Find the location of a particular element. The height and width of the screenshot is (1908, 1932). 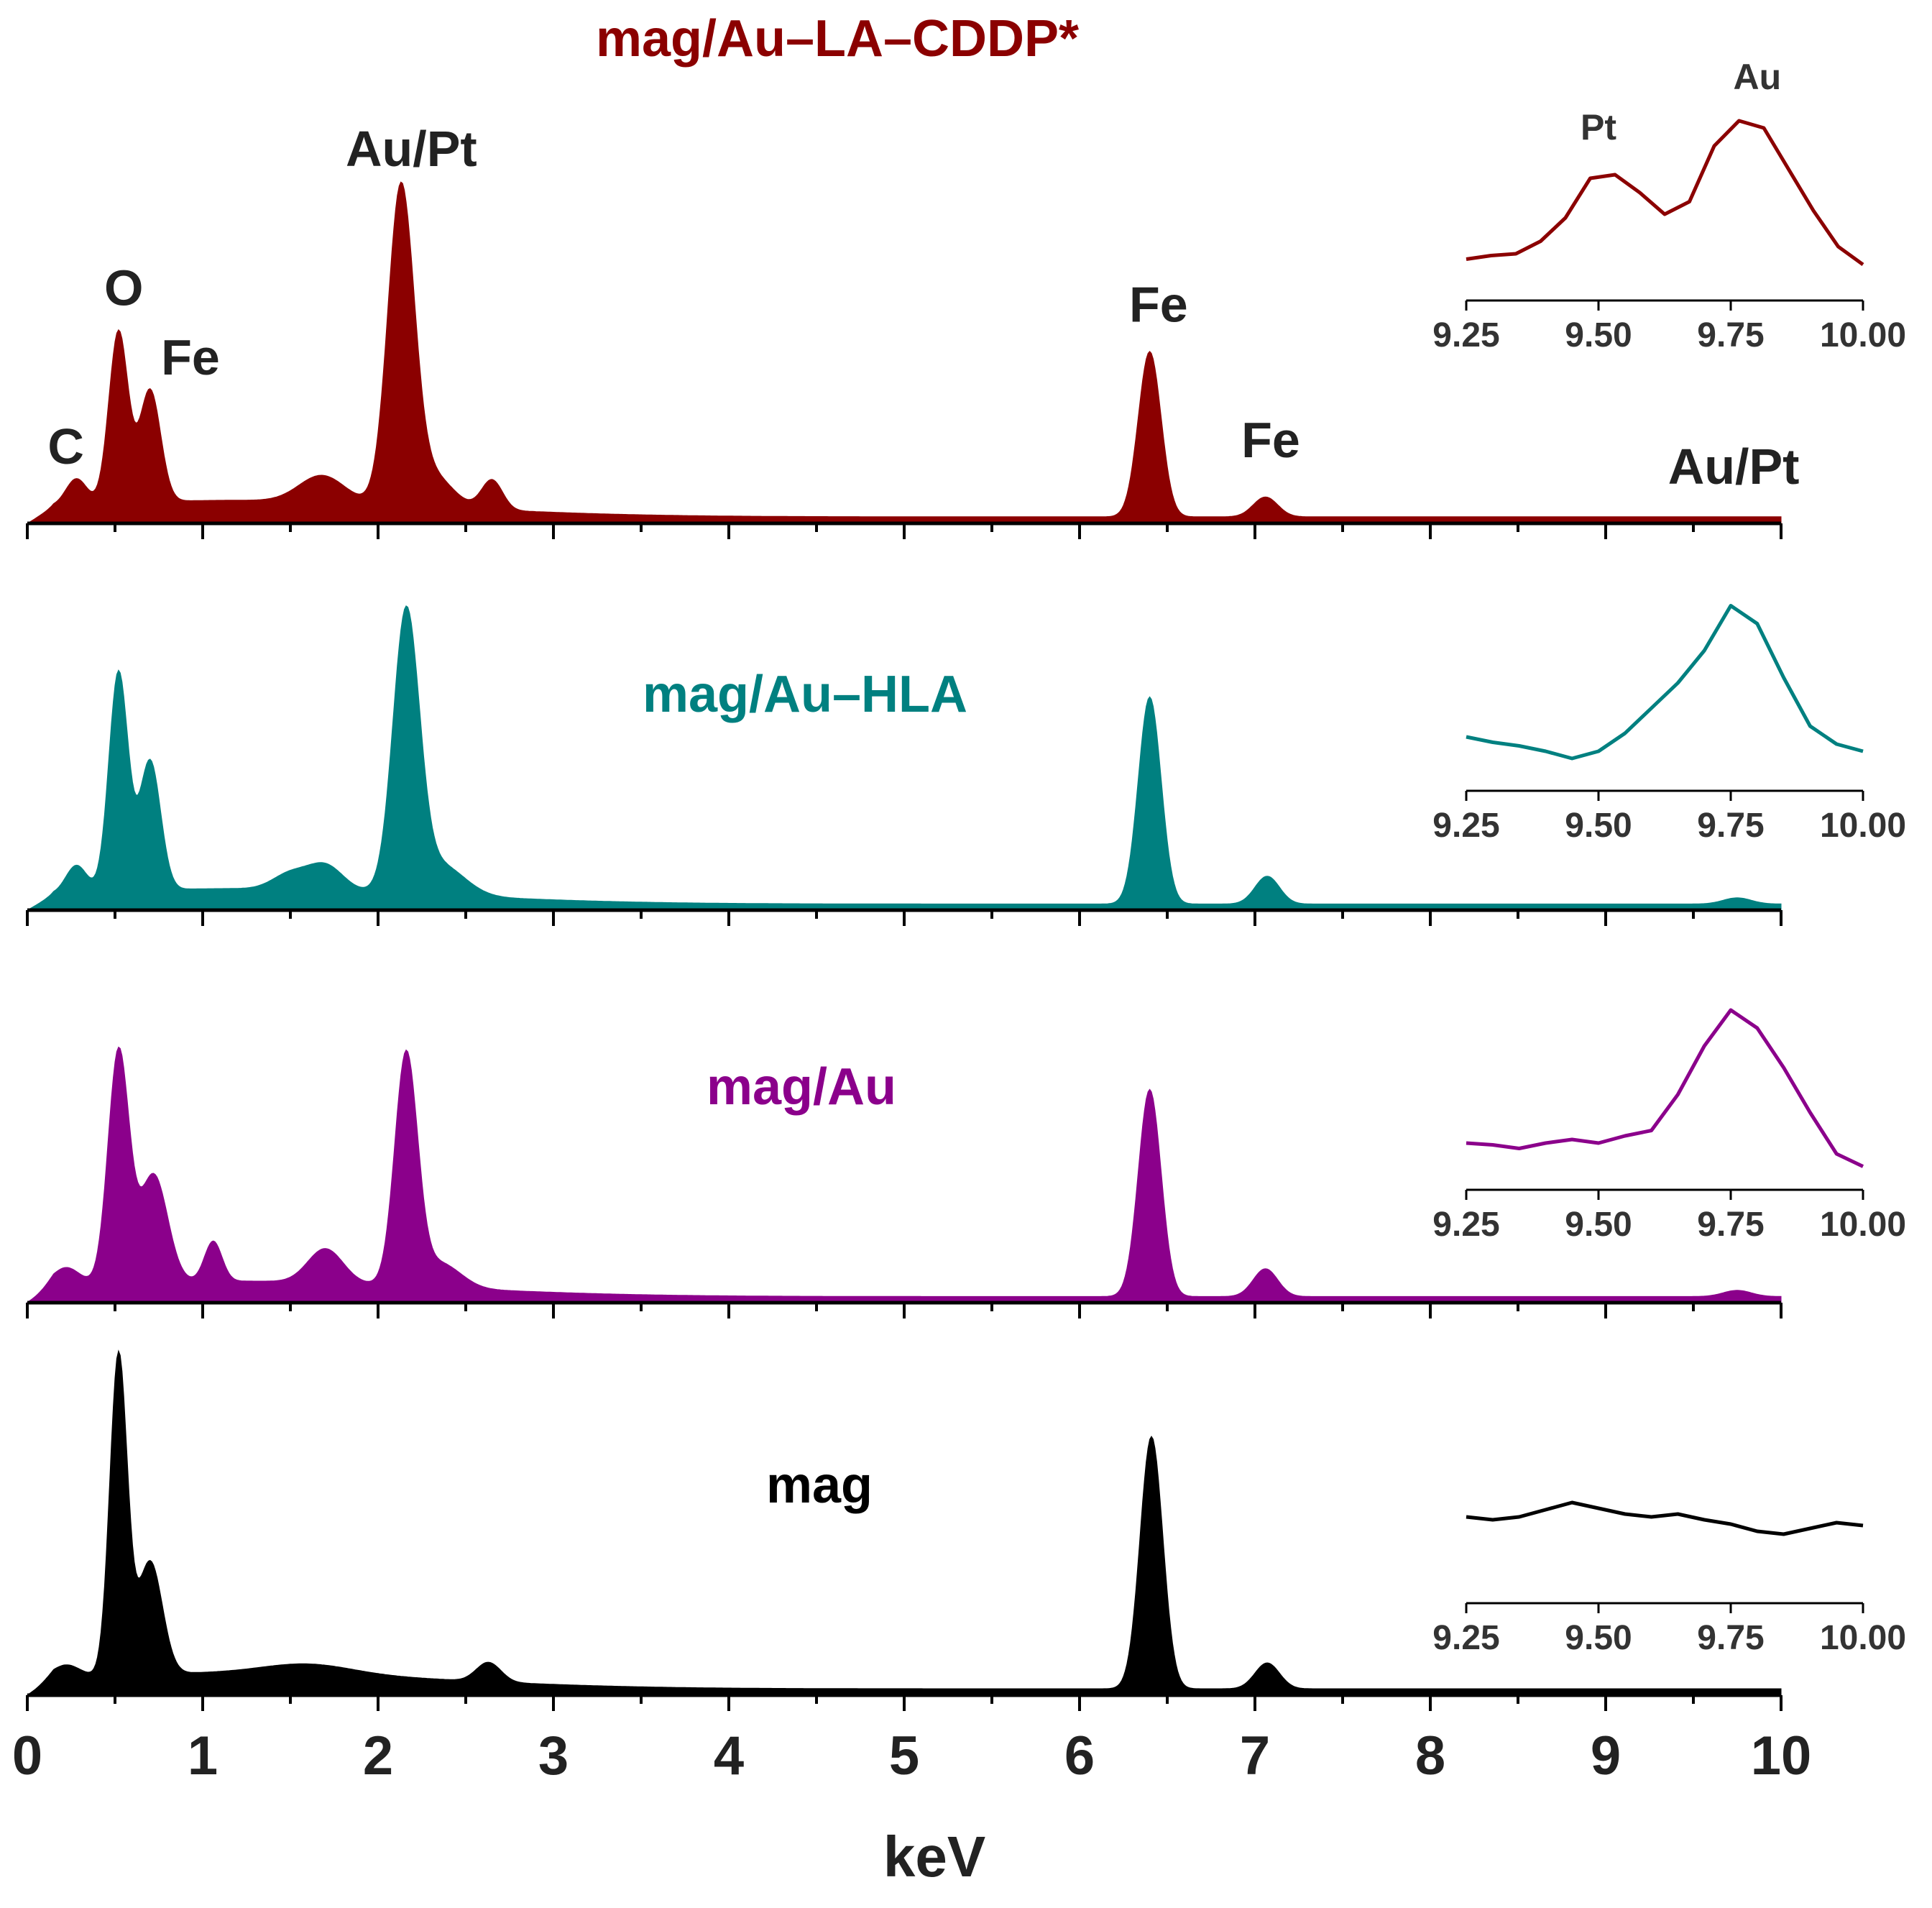

inset-line-mag is located at coordinates (1665, 1518).